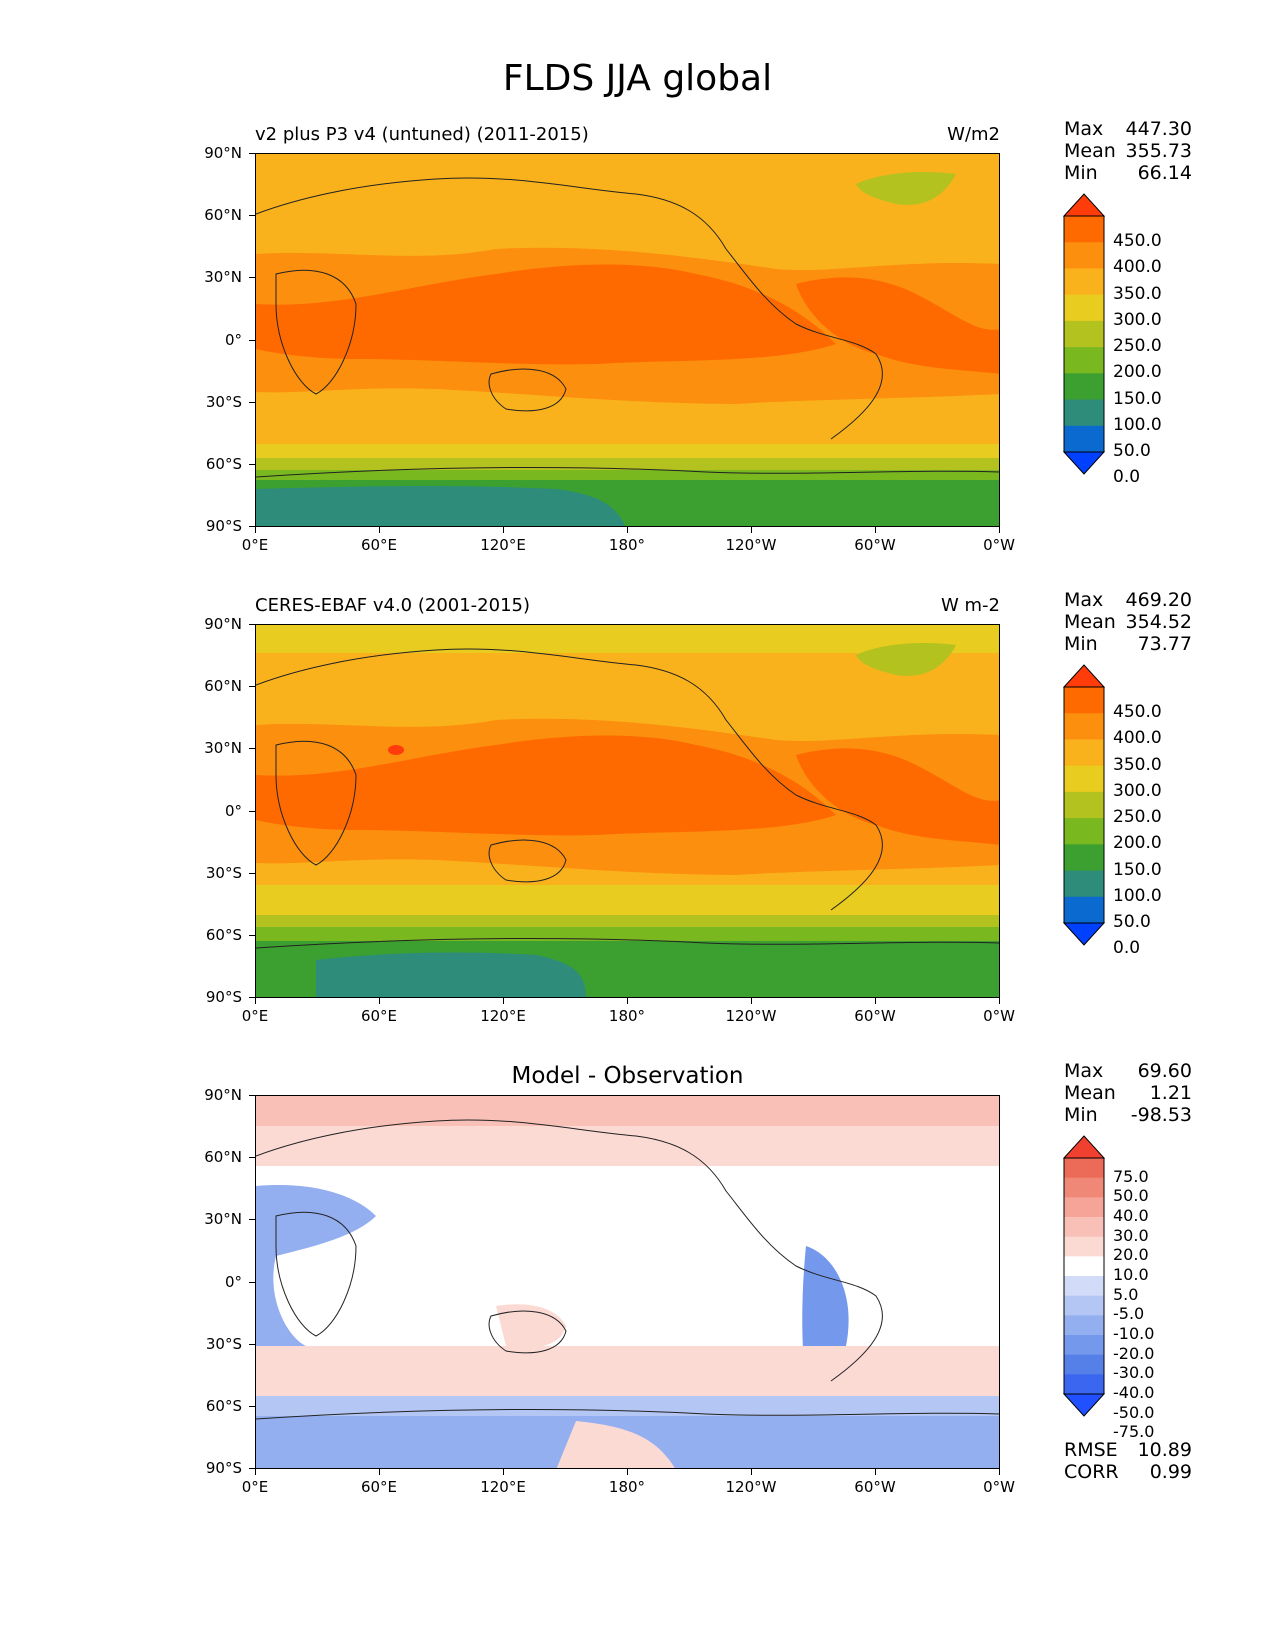 Image resolution: width=1275 pixels, height=1650 pixels. I want to click on stat-row-min: Min 73.77, so click(1128, 644).